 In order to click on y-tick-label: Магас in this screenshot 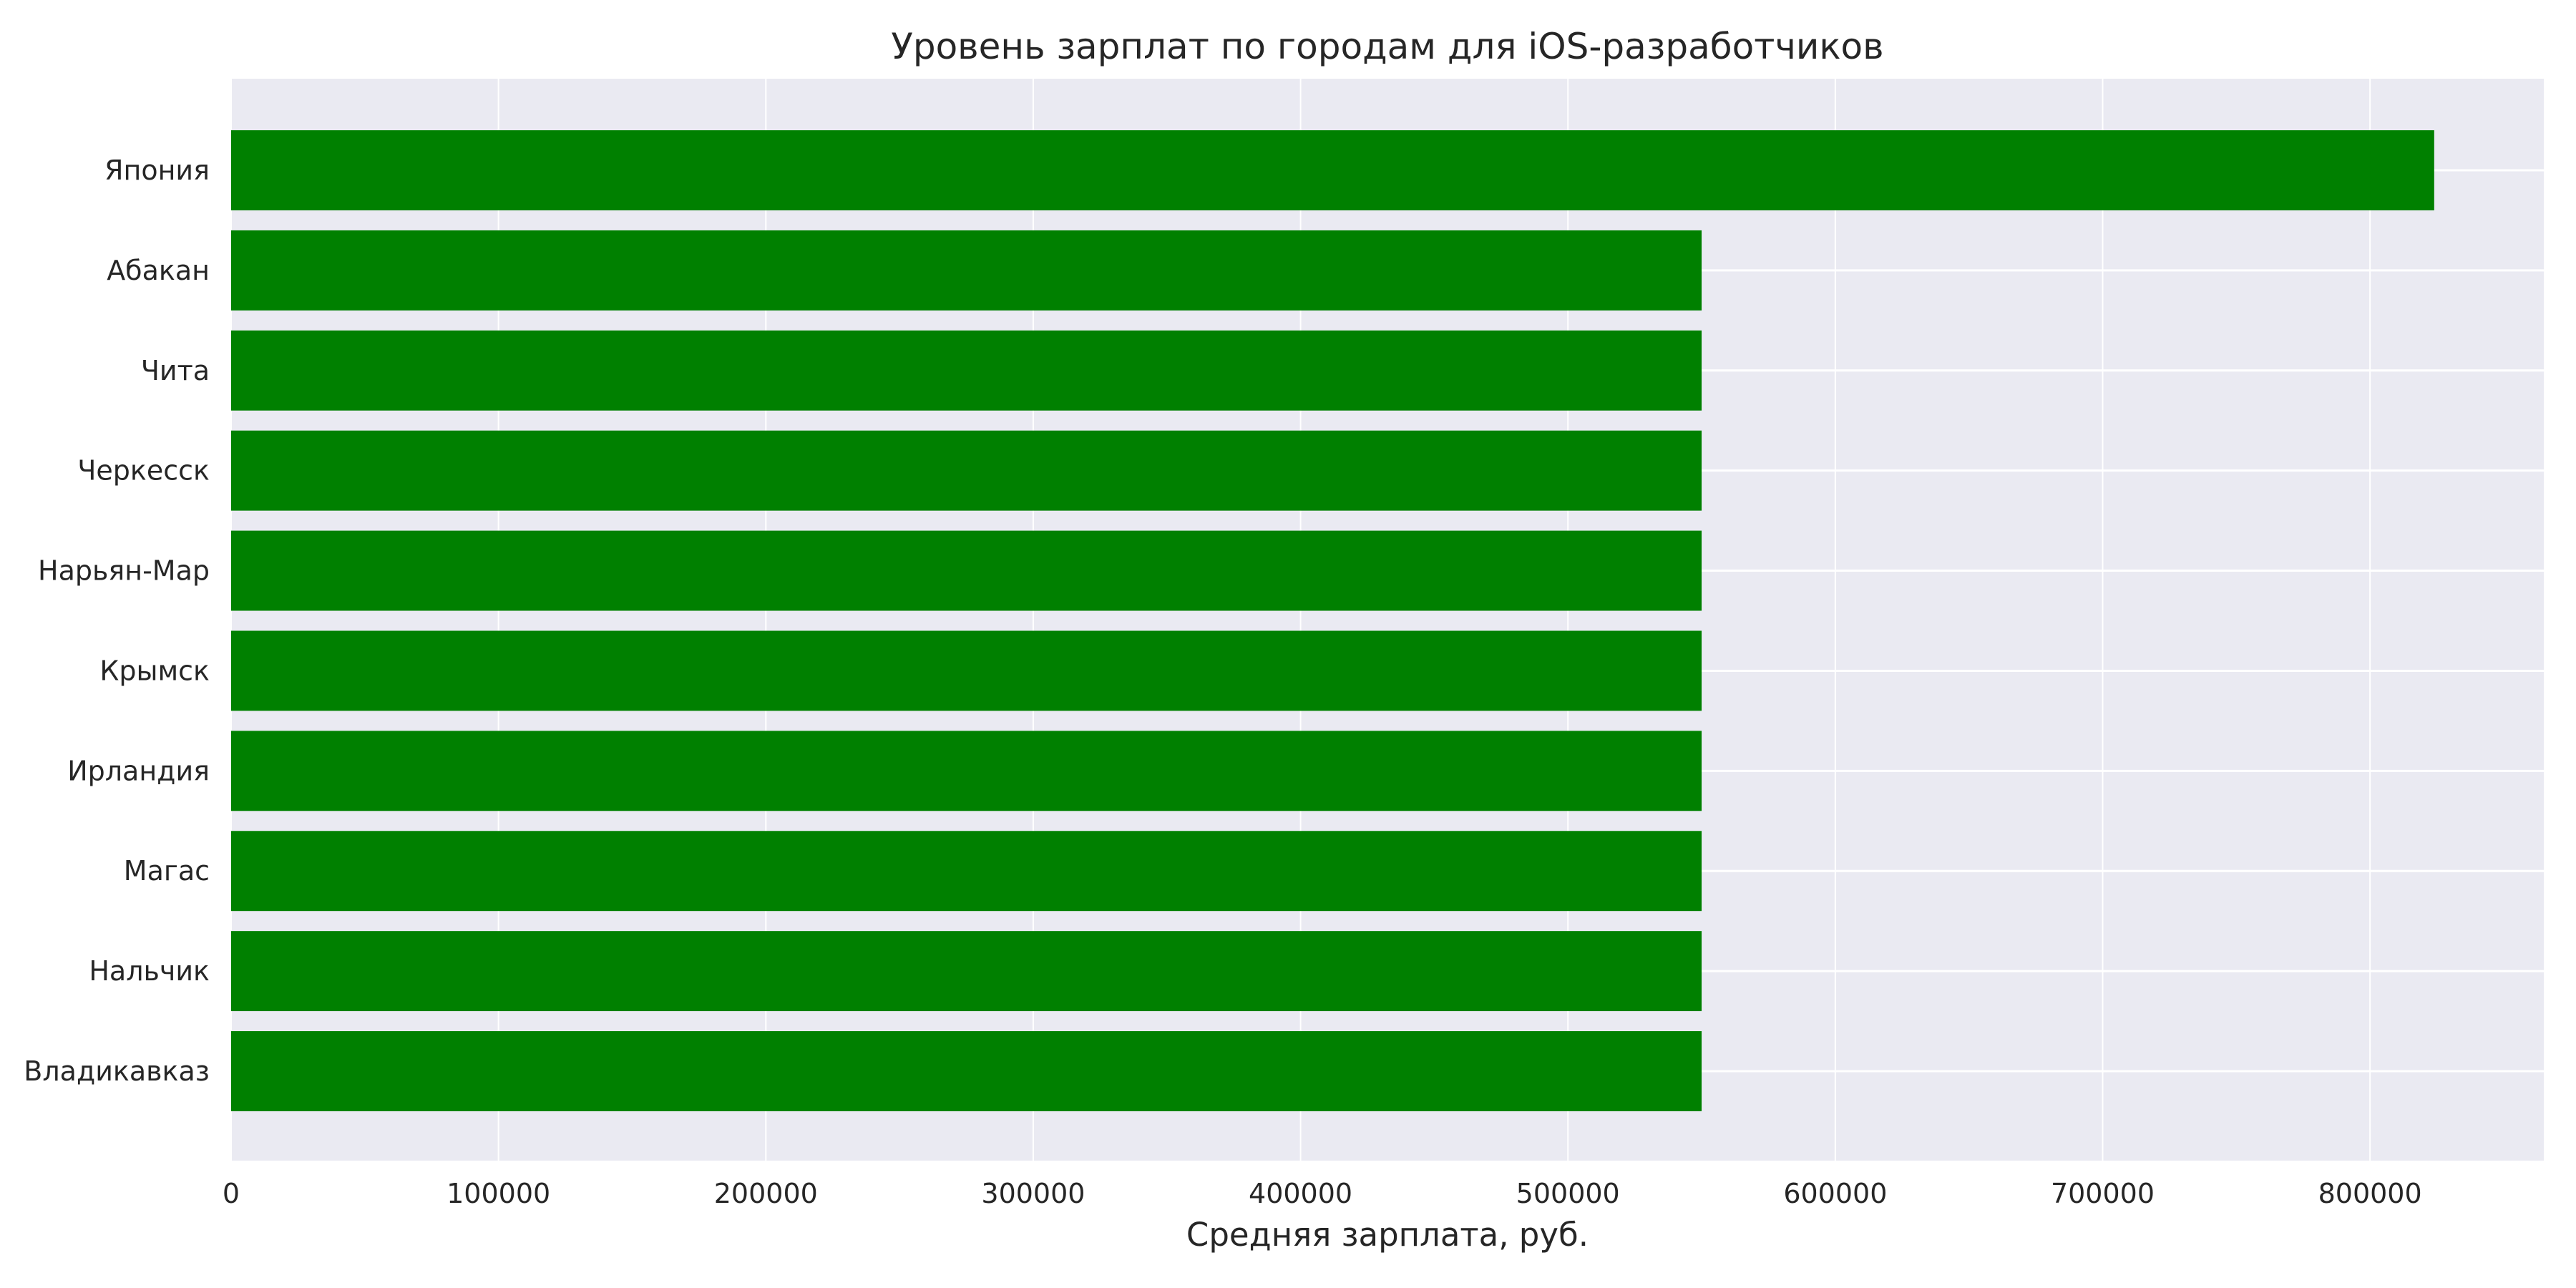, I will do `click(167, 871)`.